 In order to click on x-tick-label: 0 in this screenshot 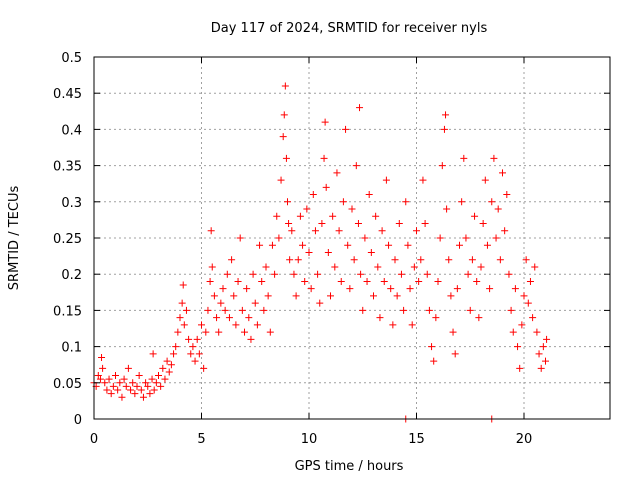, I will do `click(94, 439)`.